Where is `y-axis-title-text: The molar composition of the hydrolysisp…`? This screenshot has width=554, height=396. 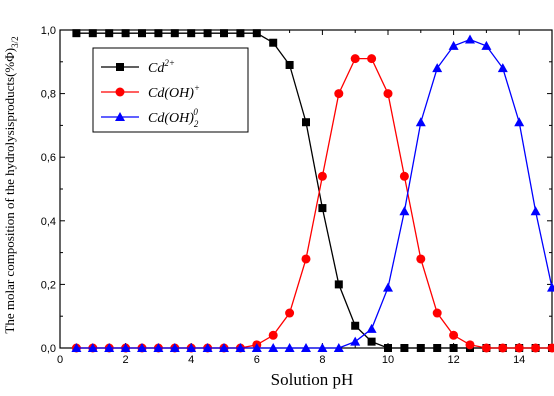 y-axis-title-text: The molar composition of the hydrolysisp… is located at coordinates (9, 191).